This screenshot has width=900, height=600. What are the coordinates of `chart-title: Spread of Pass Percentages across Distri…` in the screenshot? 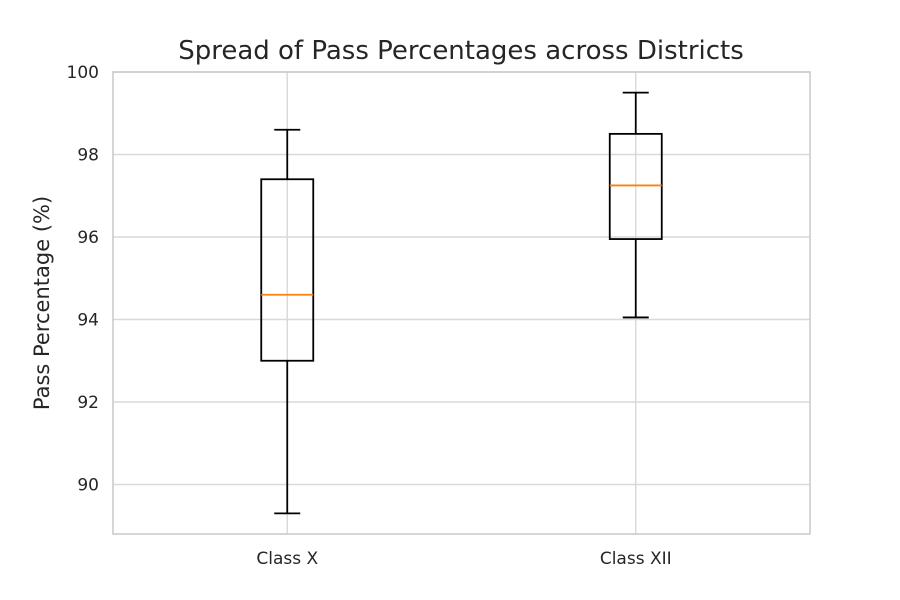 It's located at (461, 51).